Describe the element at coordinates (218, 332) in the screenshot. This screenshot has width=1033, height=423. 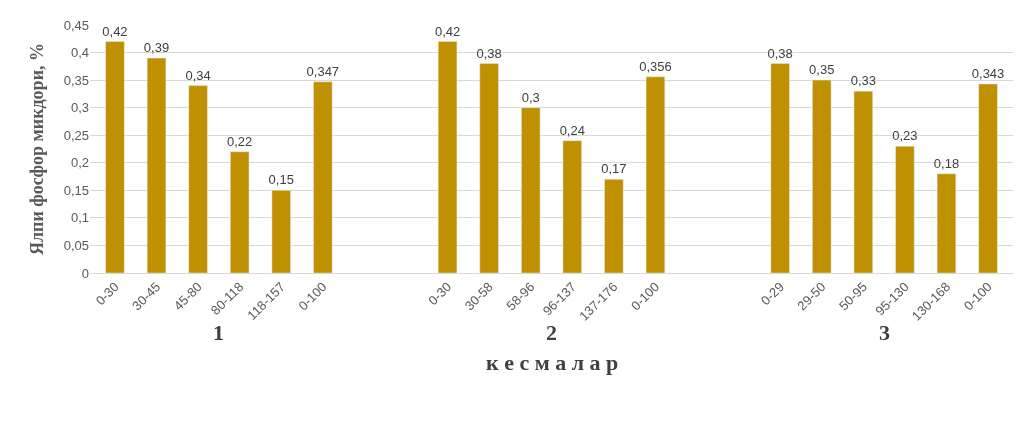
I see `text: 1` at that location.